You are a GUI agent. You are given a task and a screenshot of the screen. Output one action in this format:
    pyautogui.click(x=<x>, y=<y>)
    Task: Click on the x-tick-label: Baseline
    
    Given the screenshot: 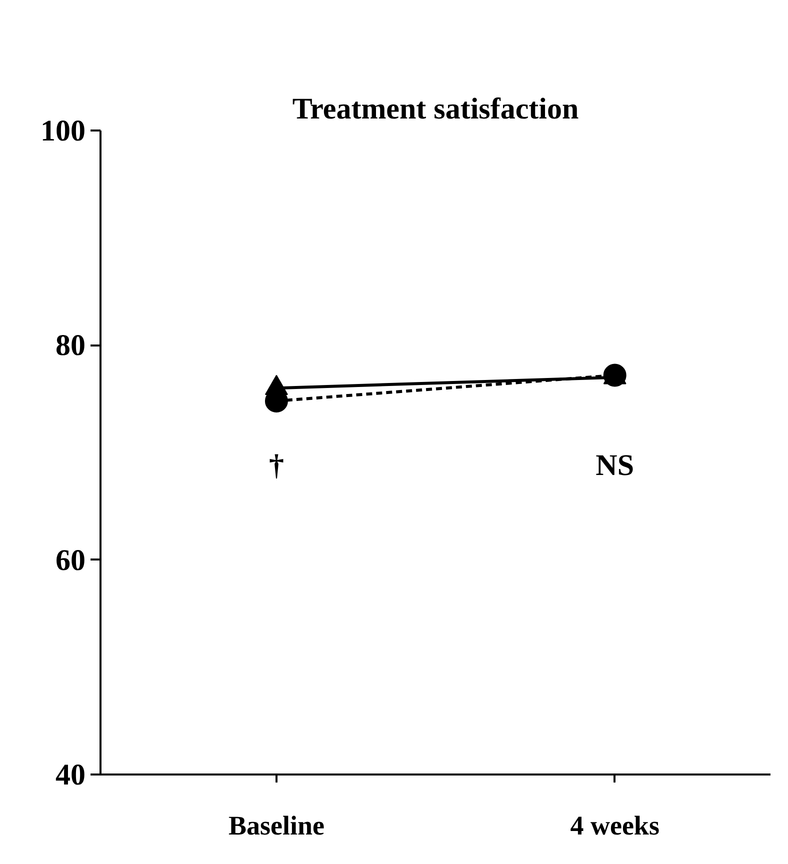 What is the action you would take?
    pyautogui.click(x=276, y=825)
    